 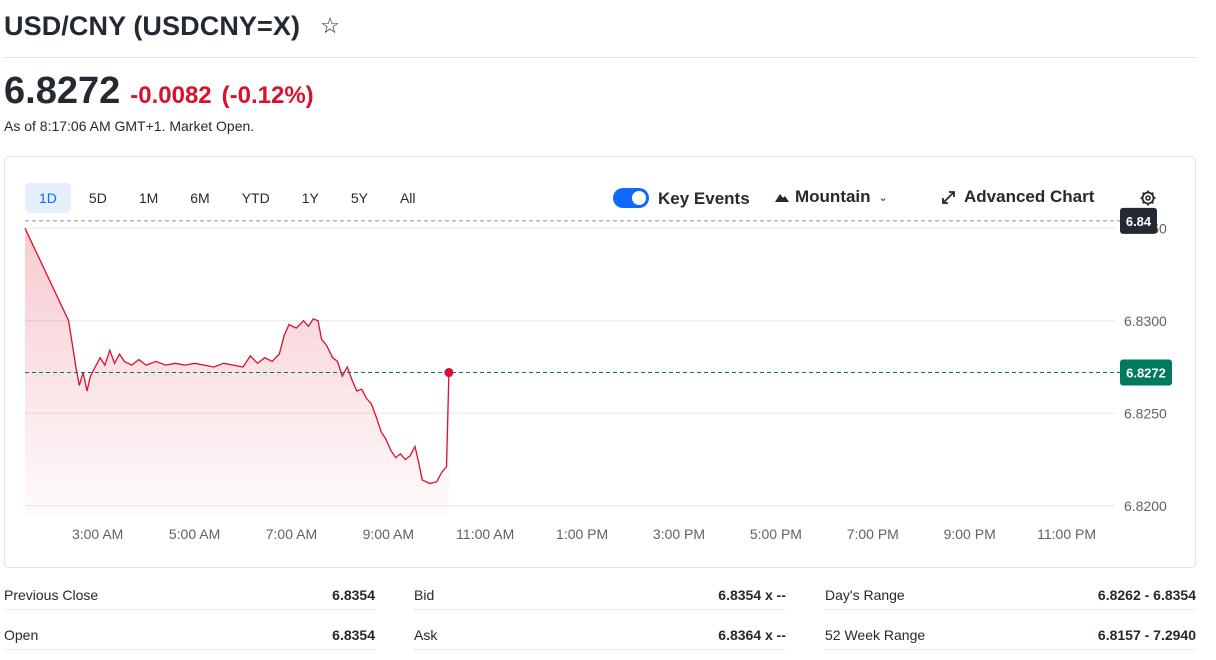 I want to click on stat-label: Previous Close, so click(x=51, y=594).